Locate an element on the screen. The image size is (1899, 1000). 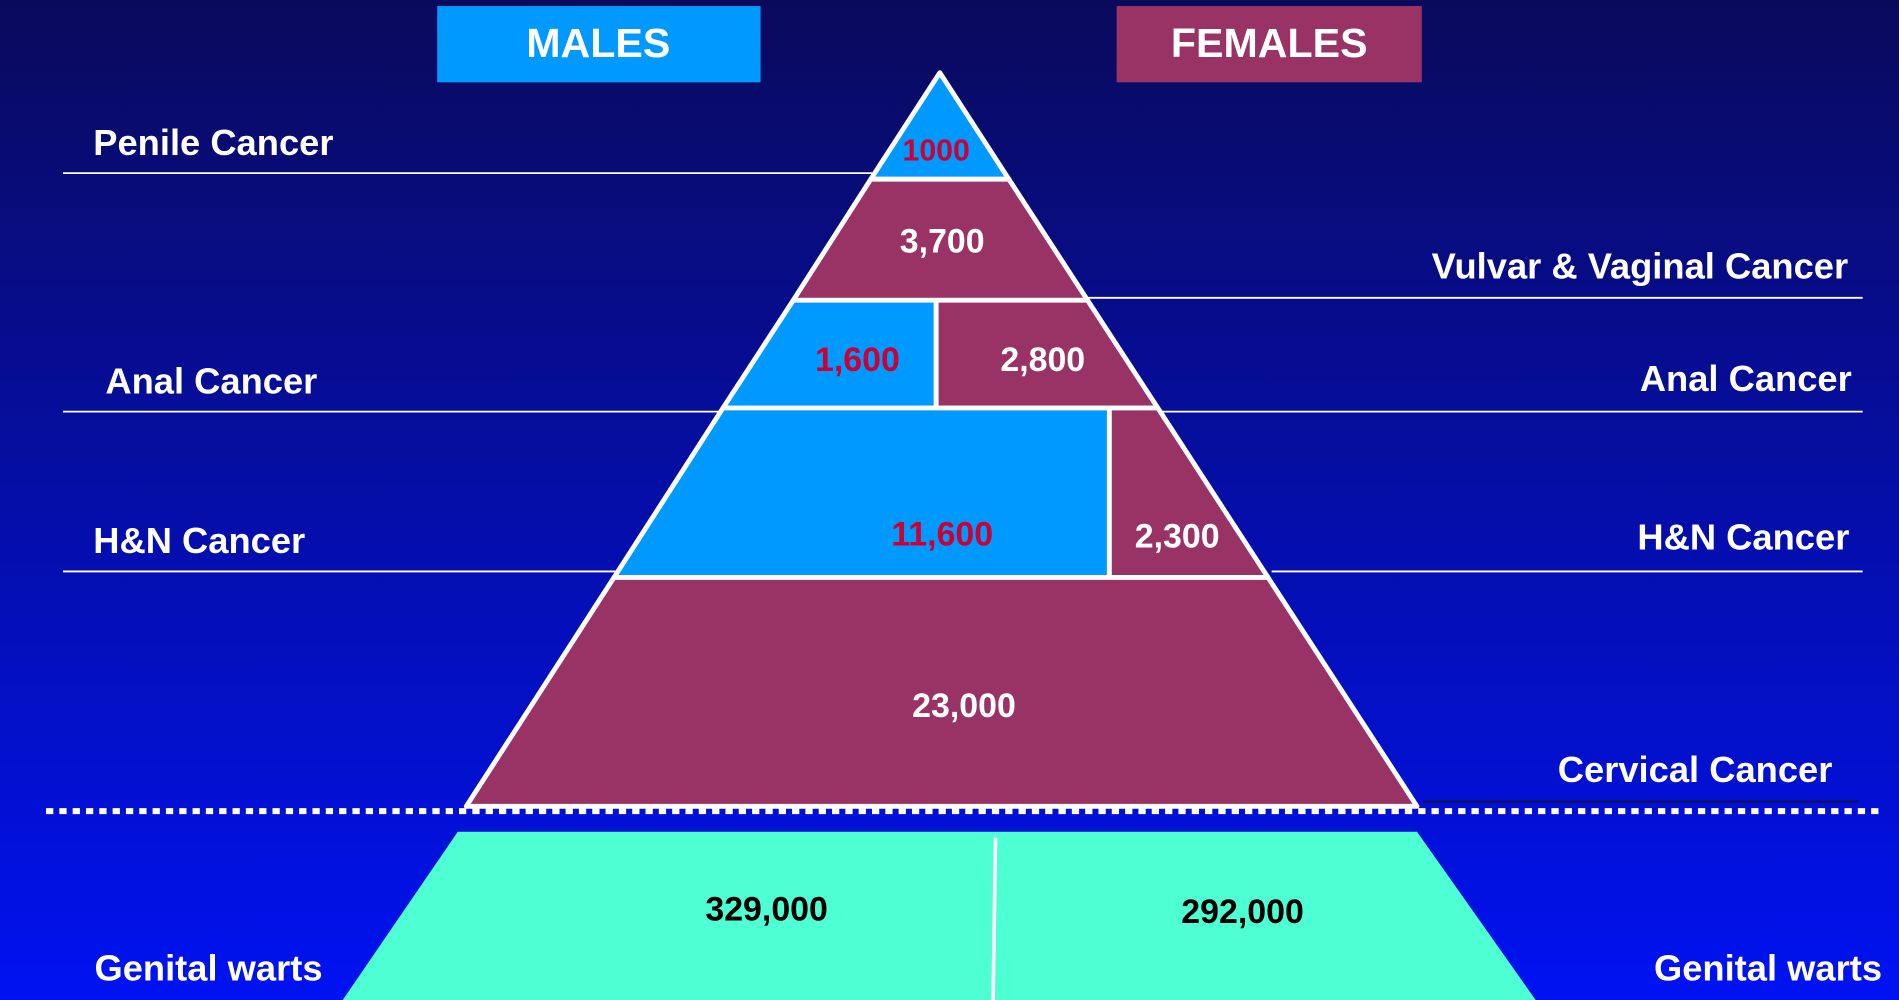
males-header: MALES is located at coordinates (598, 43).